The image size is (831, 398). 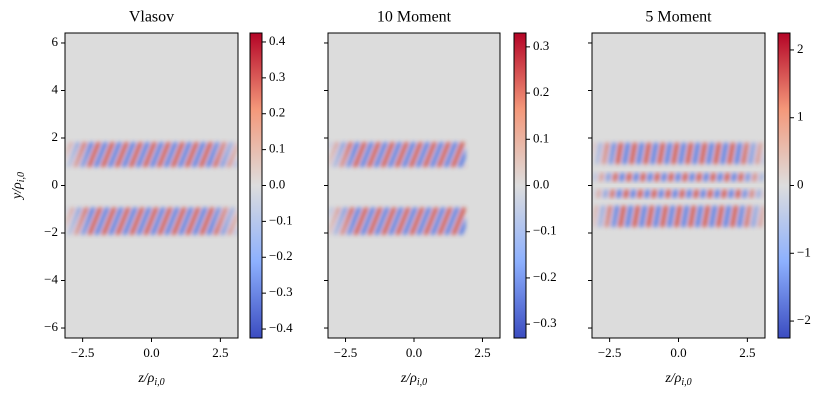 What do you see at coordinates (51, 326) in the screenshot?
I see `y-tick-label: −6` at bounding box center [51, 326].